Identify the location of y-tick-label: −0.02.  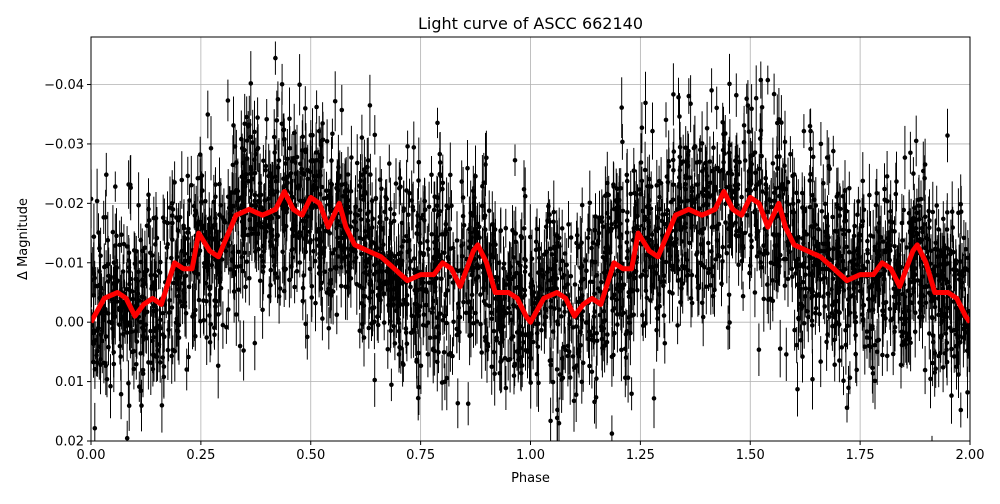
(64, 204).